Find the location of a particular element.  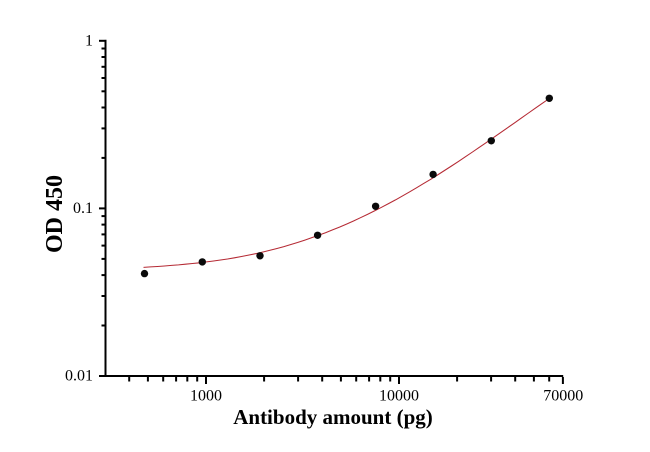

svg-text: OD 450 is located at coordinates (55, 214).